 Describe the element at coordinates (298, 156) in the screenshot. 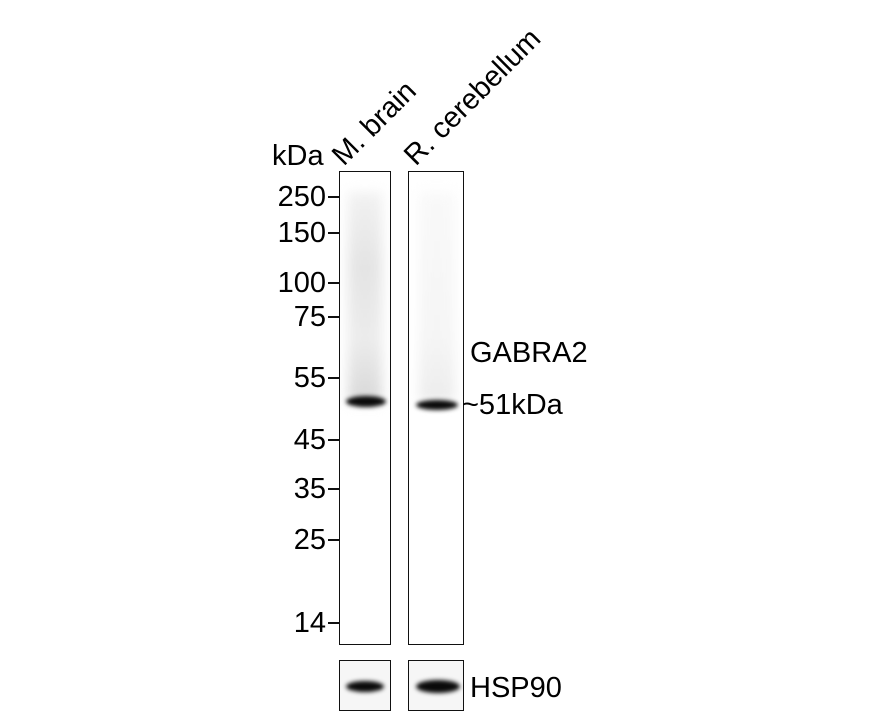

I see `unit-label: kDa` at that location.